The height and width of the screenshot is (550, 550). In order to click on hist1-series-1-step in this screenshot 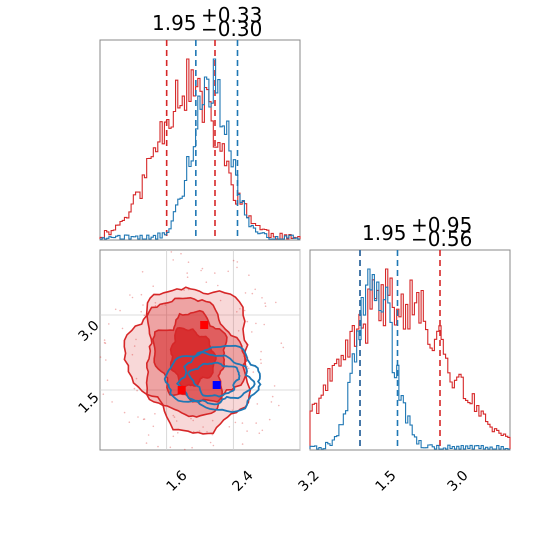, I will do `click(200, 149)`.